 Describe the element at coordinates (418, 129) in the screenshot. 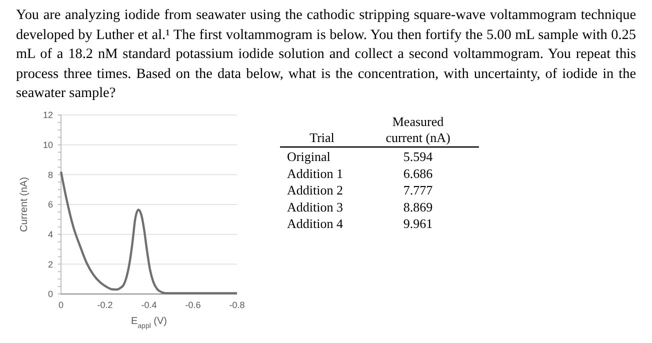

I see `text: Measured current (nA)` at that location.